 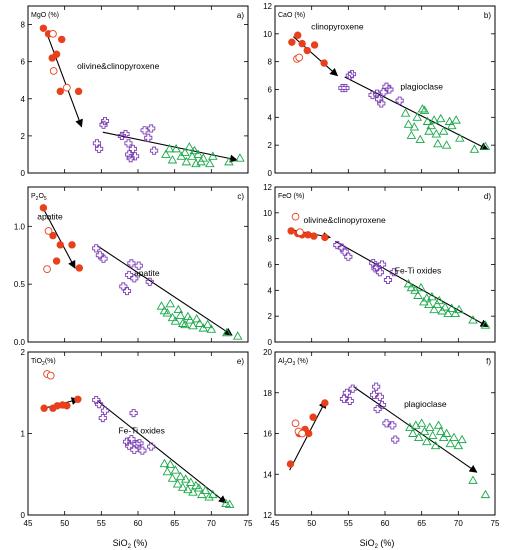 What do you see at coordinates (20, 342) in the screenshot?
I see `panel-c-ytick-label: 0.0` at bounding box center [20, 342].